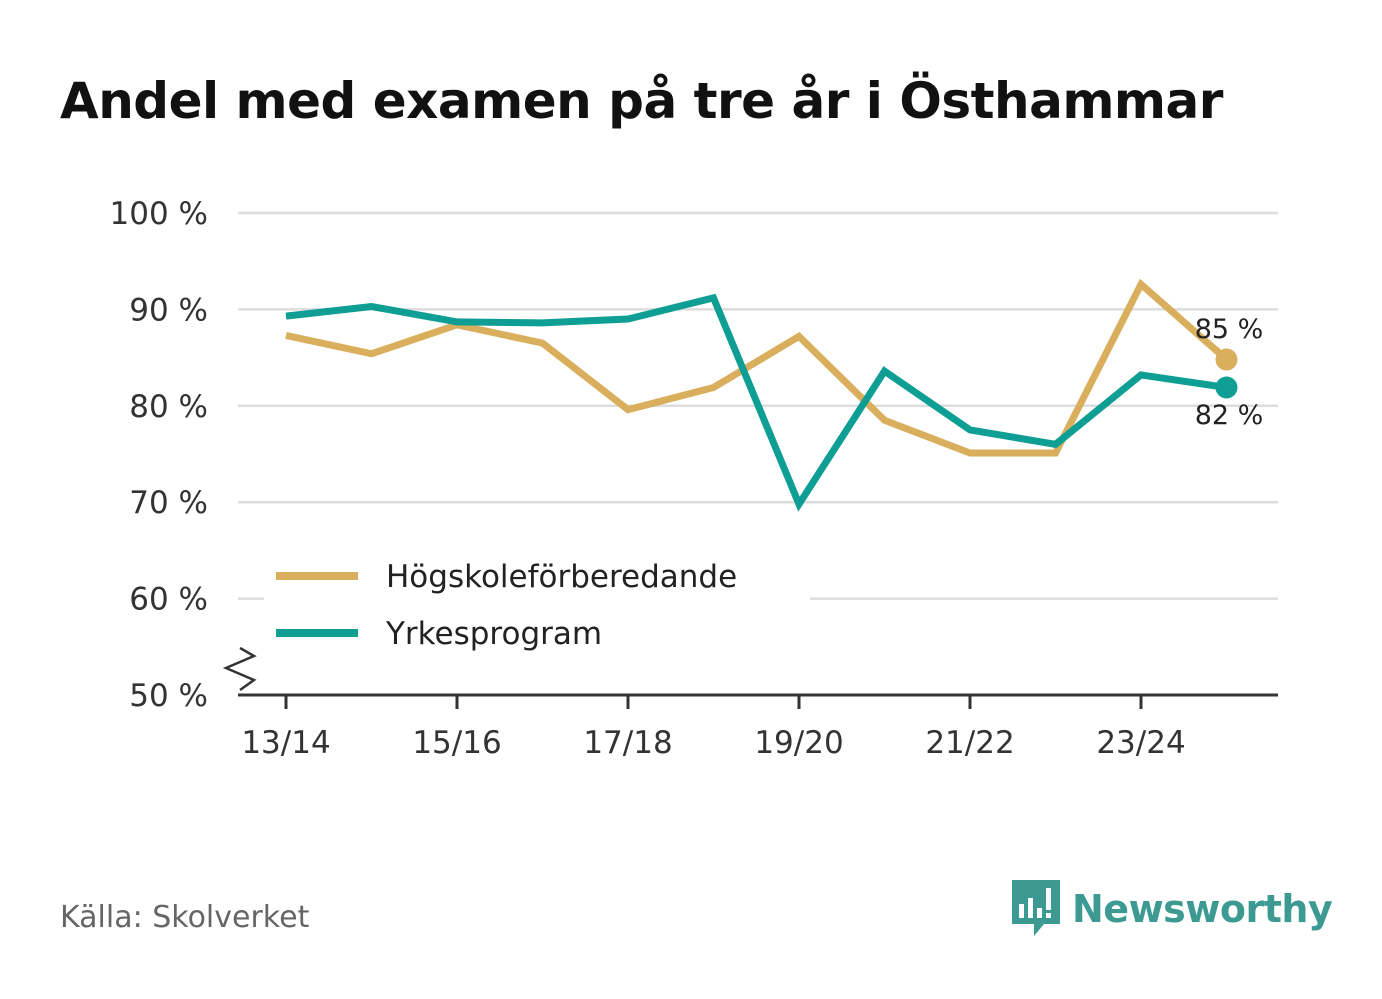 The height and width of the screenshot is (999, 1382). Describe the element at coordinates (1036, 908) in the screenshot. I see `newsworthy-chart-bubble-icon` at that location.